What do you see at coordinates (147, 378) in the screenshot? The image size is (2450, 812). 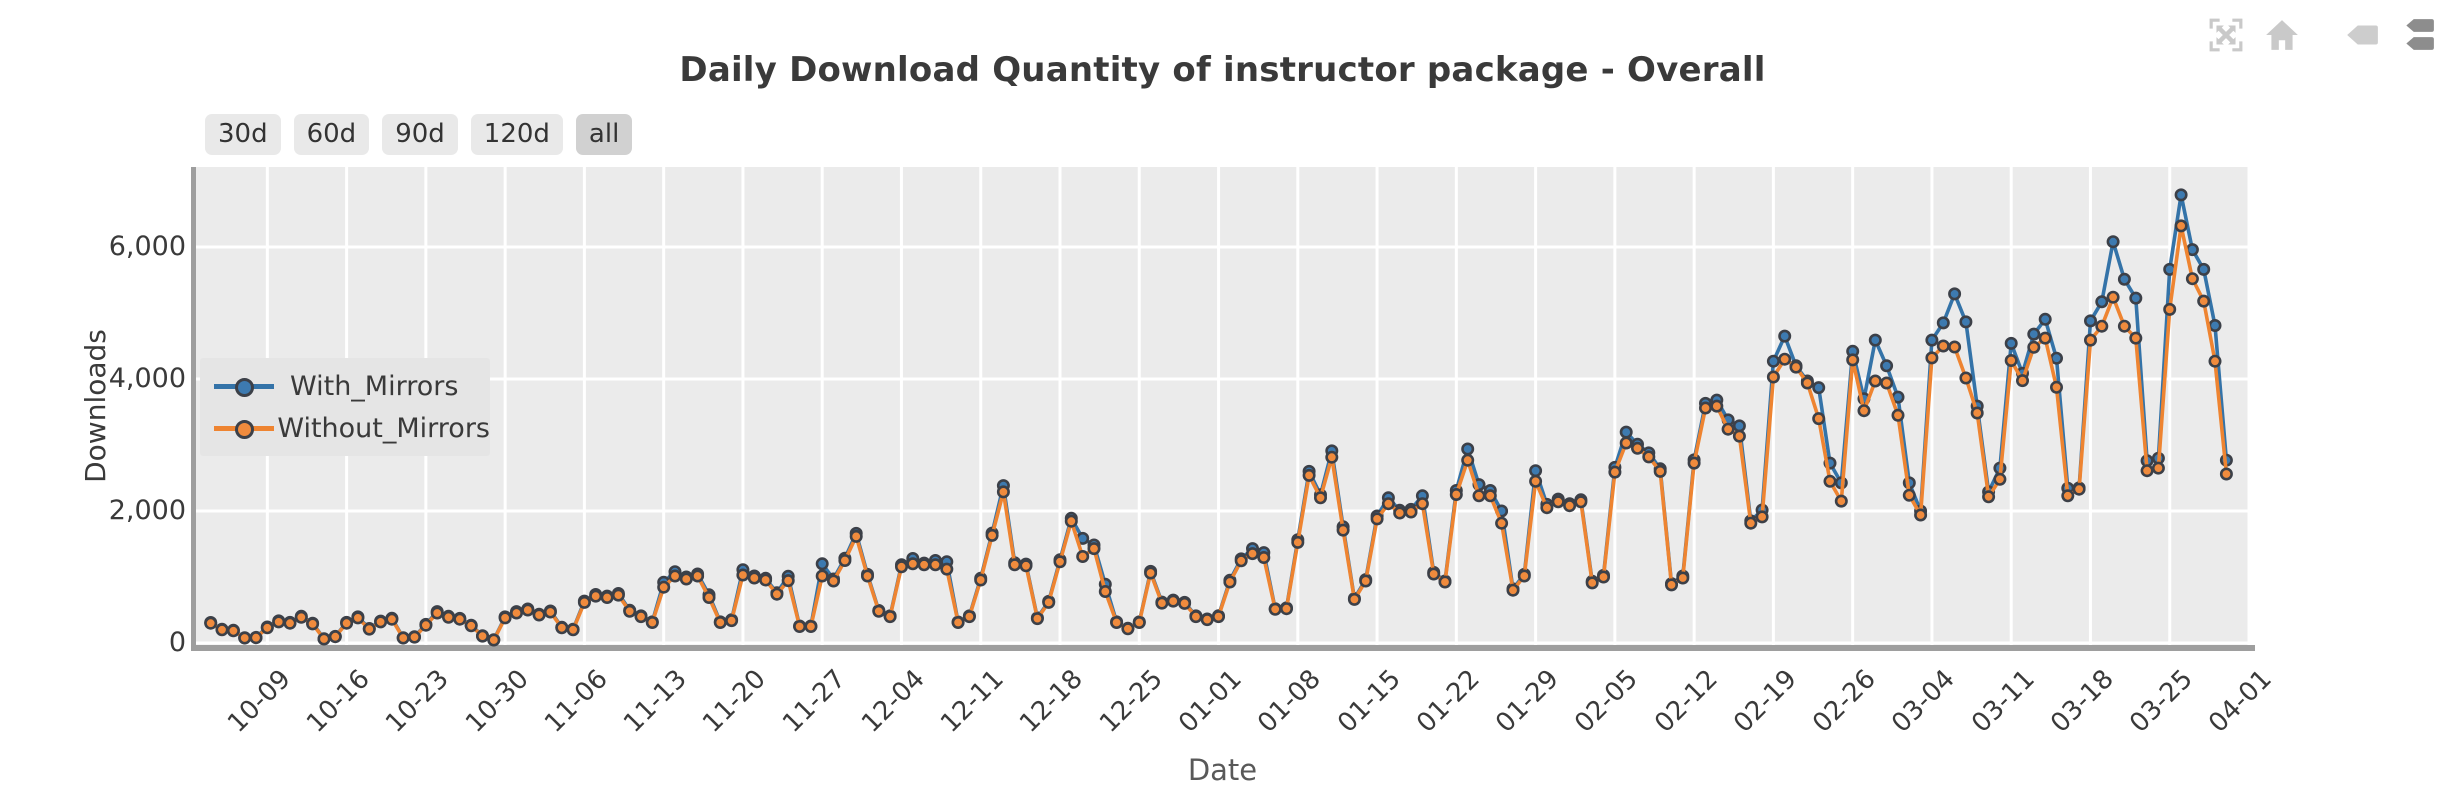 I see `y-tick-label: 4,000` at bounding box center [147, 378].